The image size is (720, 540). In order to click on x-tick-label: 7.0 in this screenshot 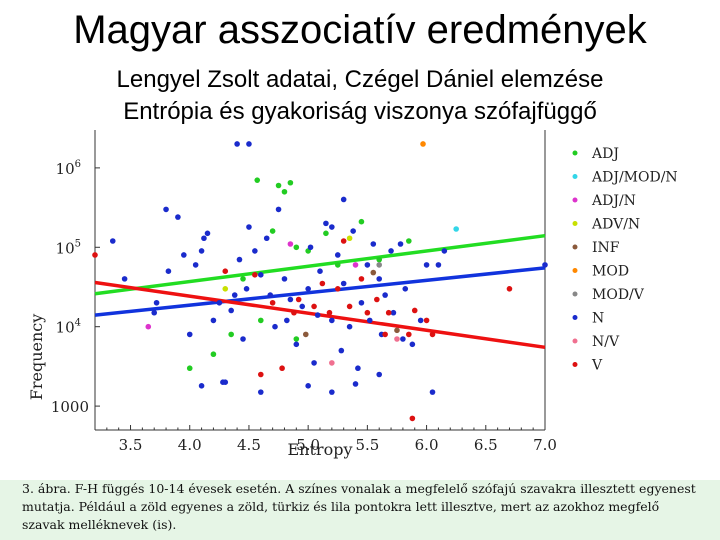, I will do `click(545, 445)`.